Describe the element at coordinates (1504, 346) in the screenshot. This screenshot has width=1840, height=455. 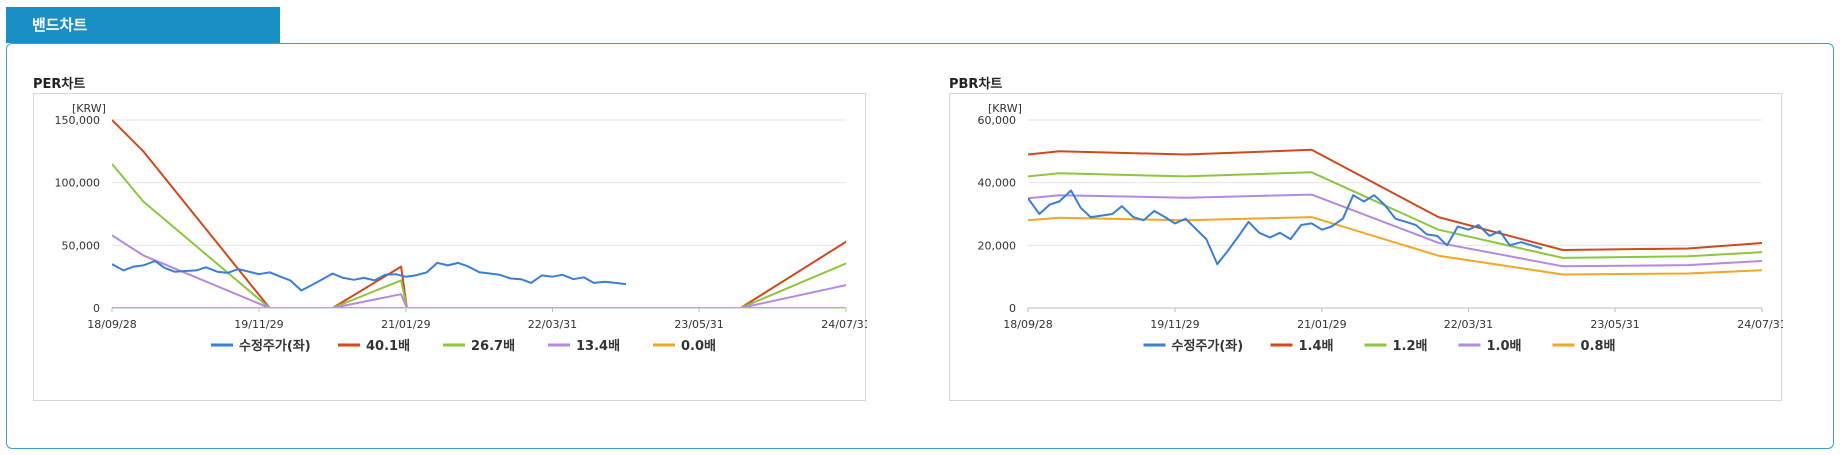
I see `legend-label: 1.0배` at that location.